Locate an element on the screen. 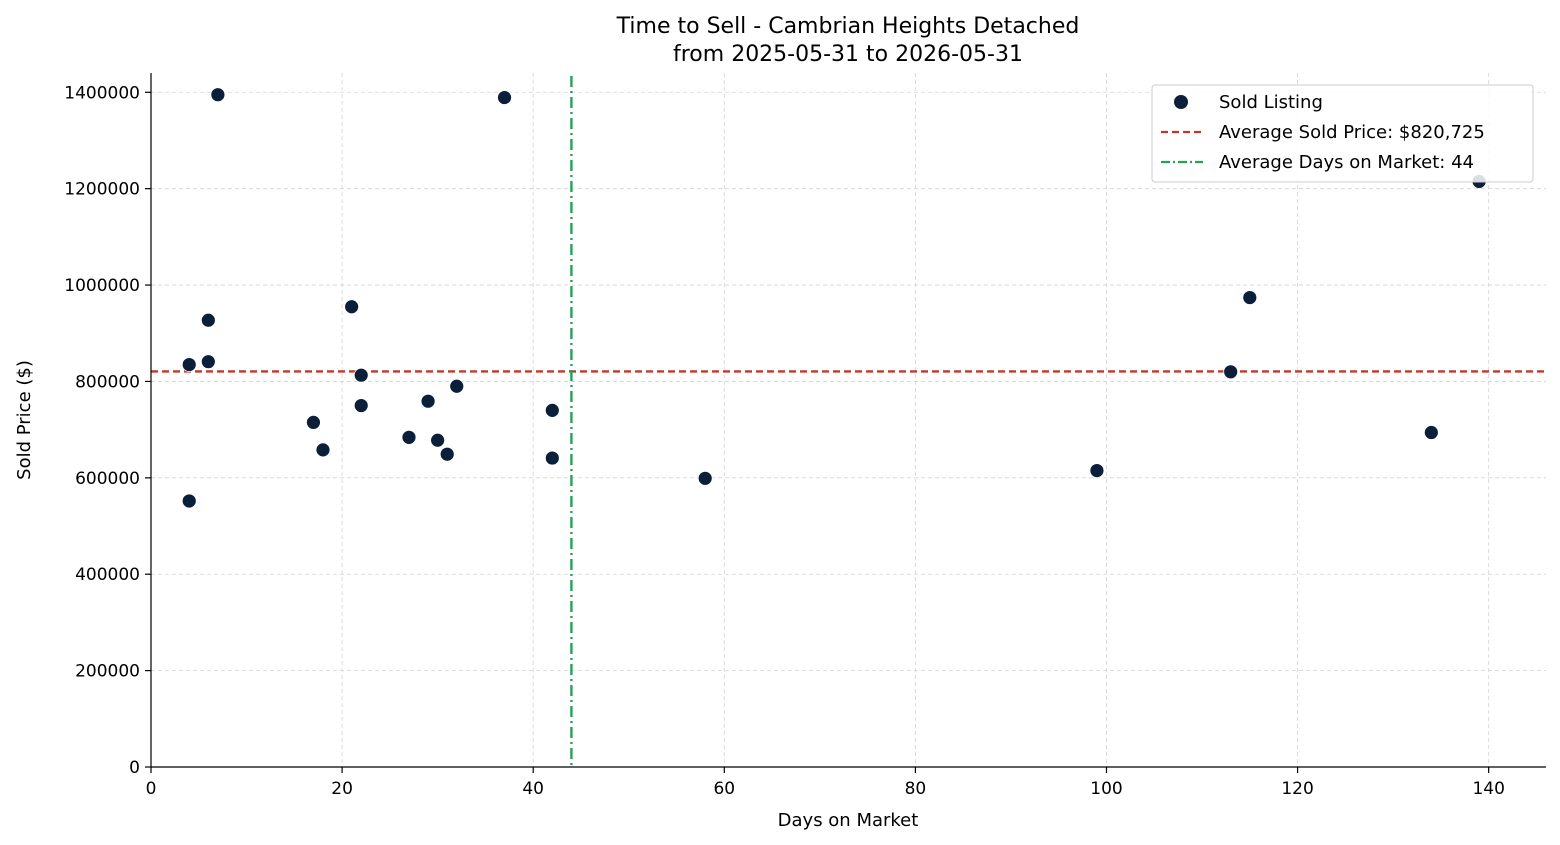 The height and width of the screenshot is (845, 1560). y-axis-label: Sold Price ($) is located at coordinates (24, 420).